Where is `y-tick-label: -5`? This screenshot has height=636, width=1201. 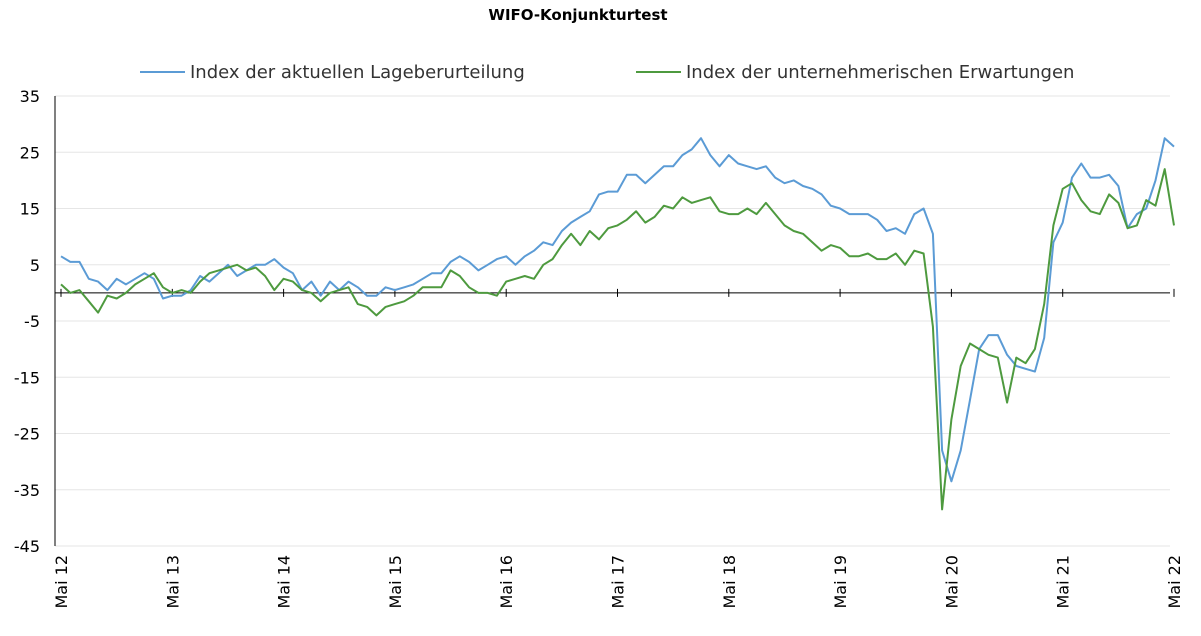 y-tick-label: -5 is located at coordinates (32, 321).